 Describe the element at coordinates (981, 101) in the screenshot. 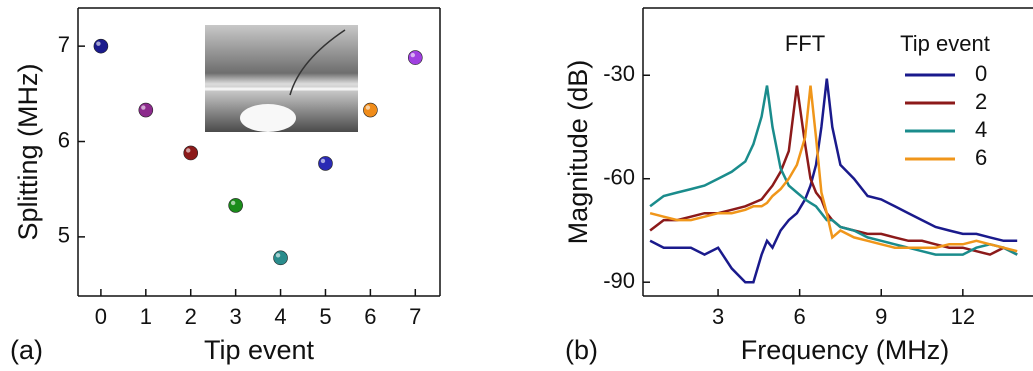

I see `legend-label: 2` at that location.